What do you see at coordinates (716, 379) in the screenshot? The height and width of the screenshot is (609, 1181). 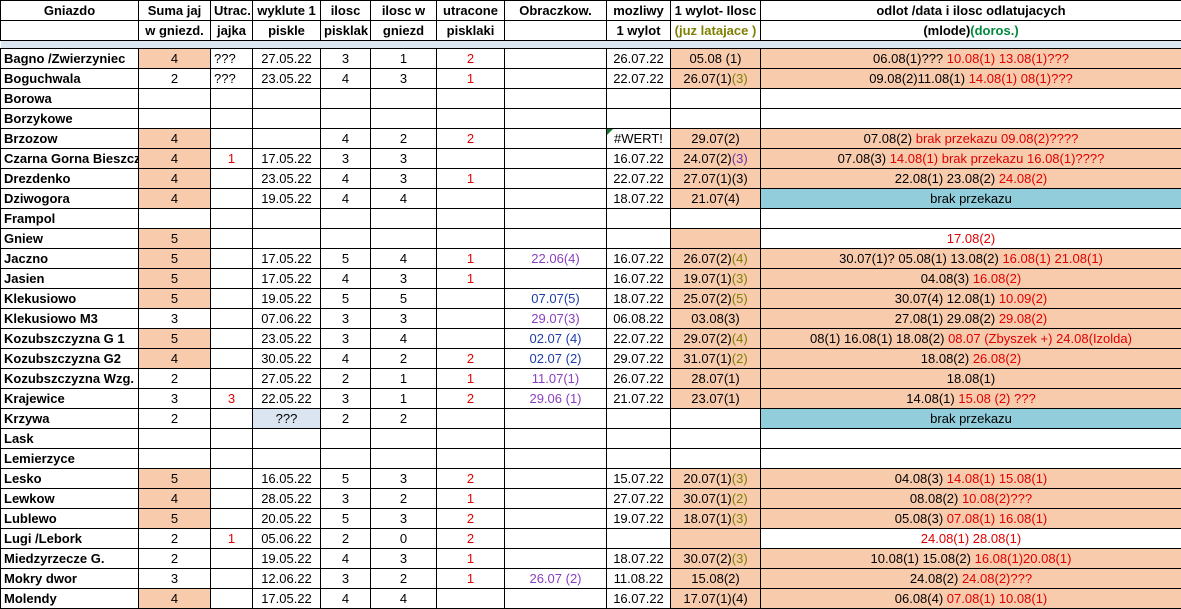 I see `cell-wylot: 28.07(1)` at bounding box center [716, 379].